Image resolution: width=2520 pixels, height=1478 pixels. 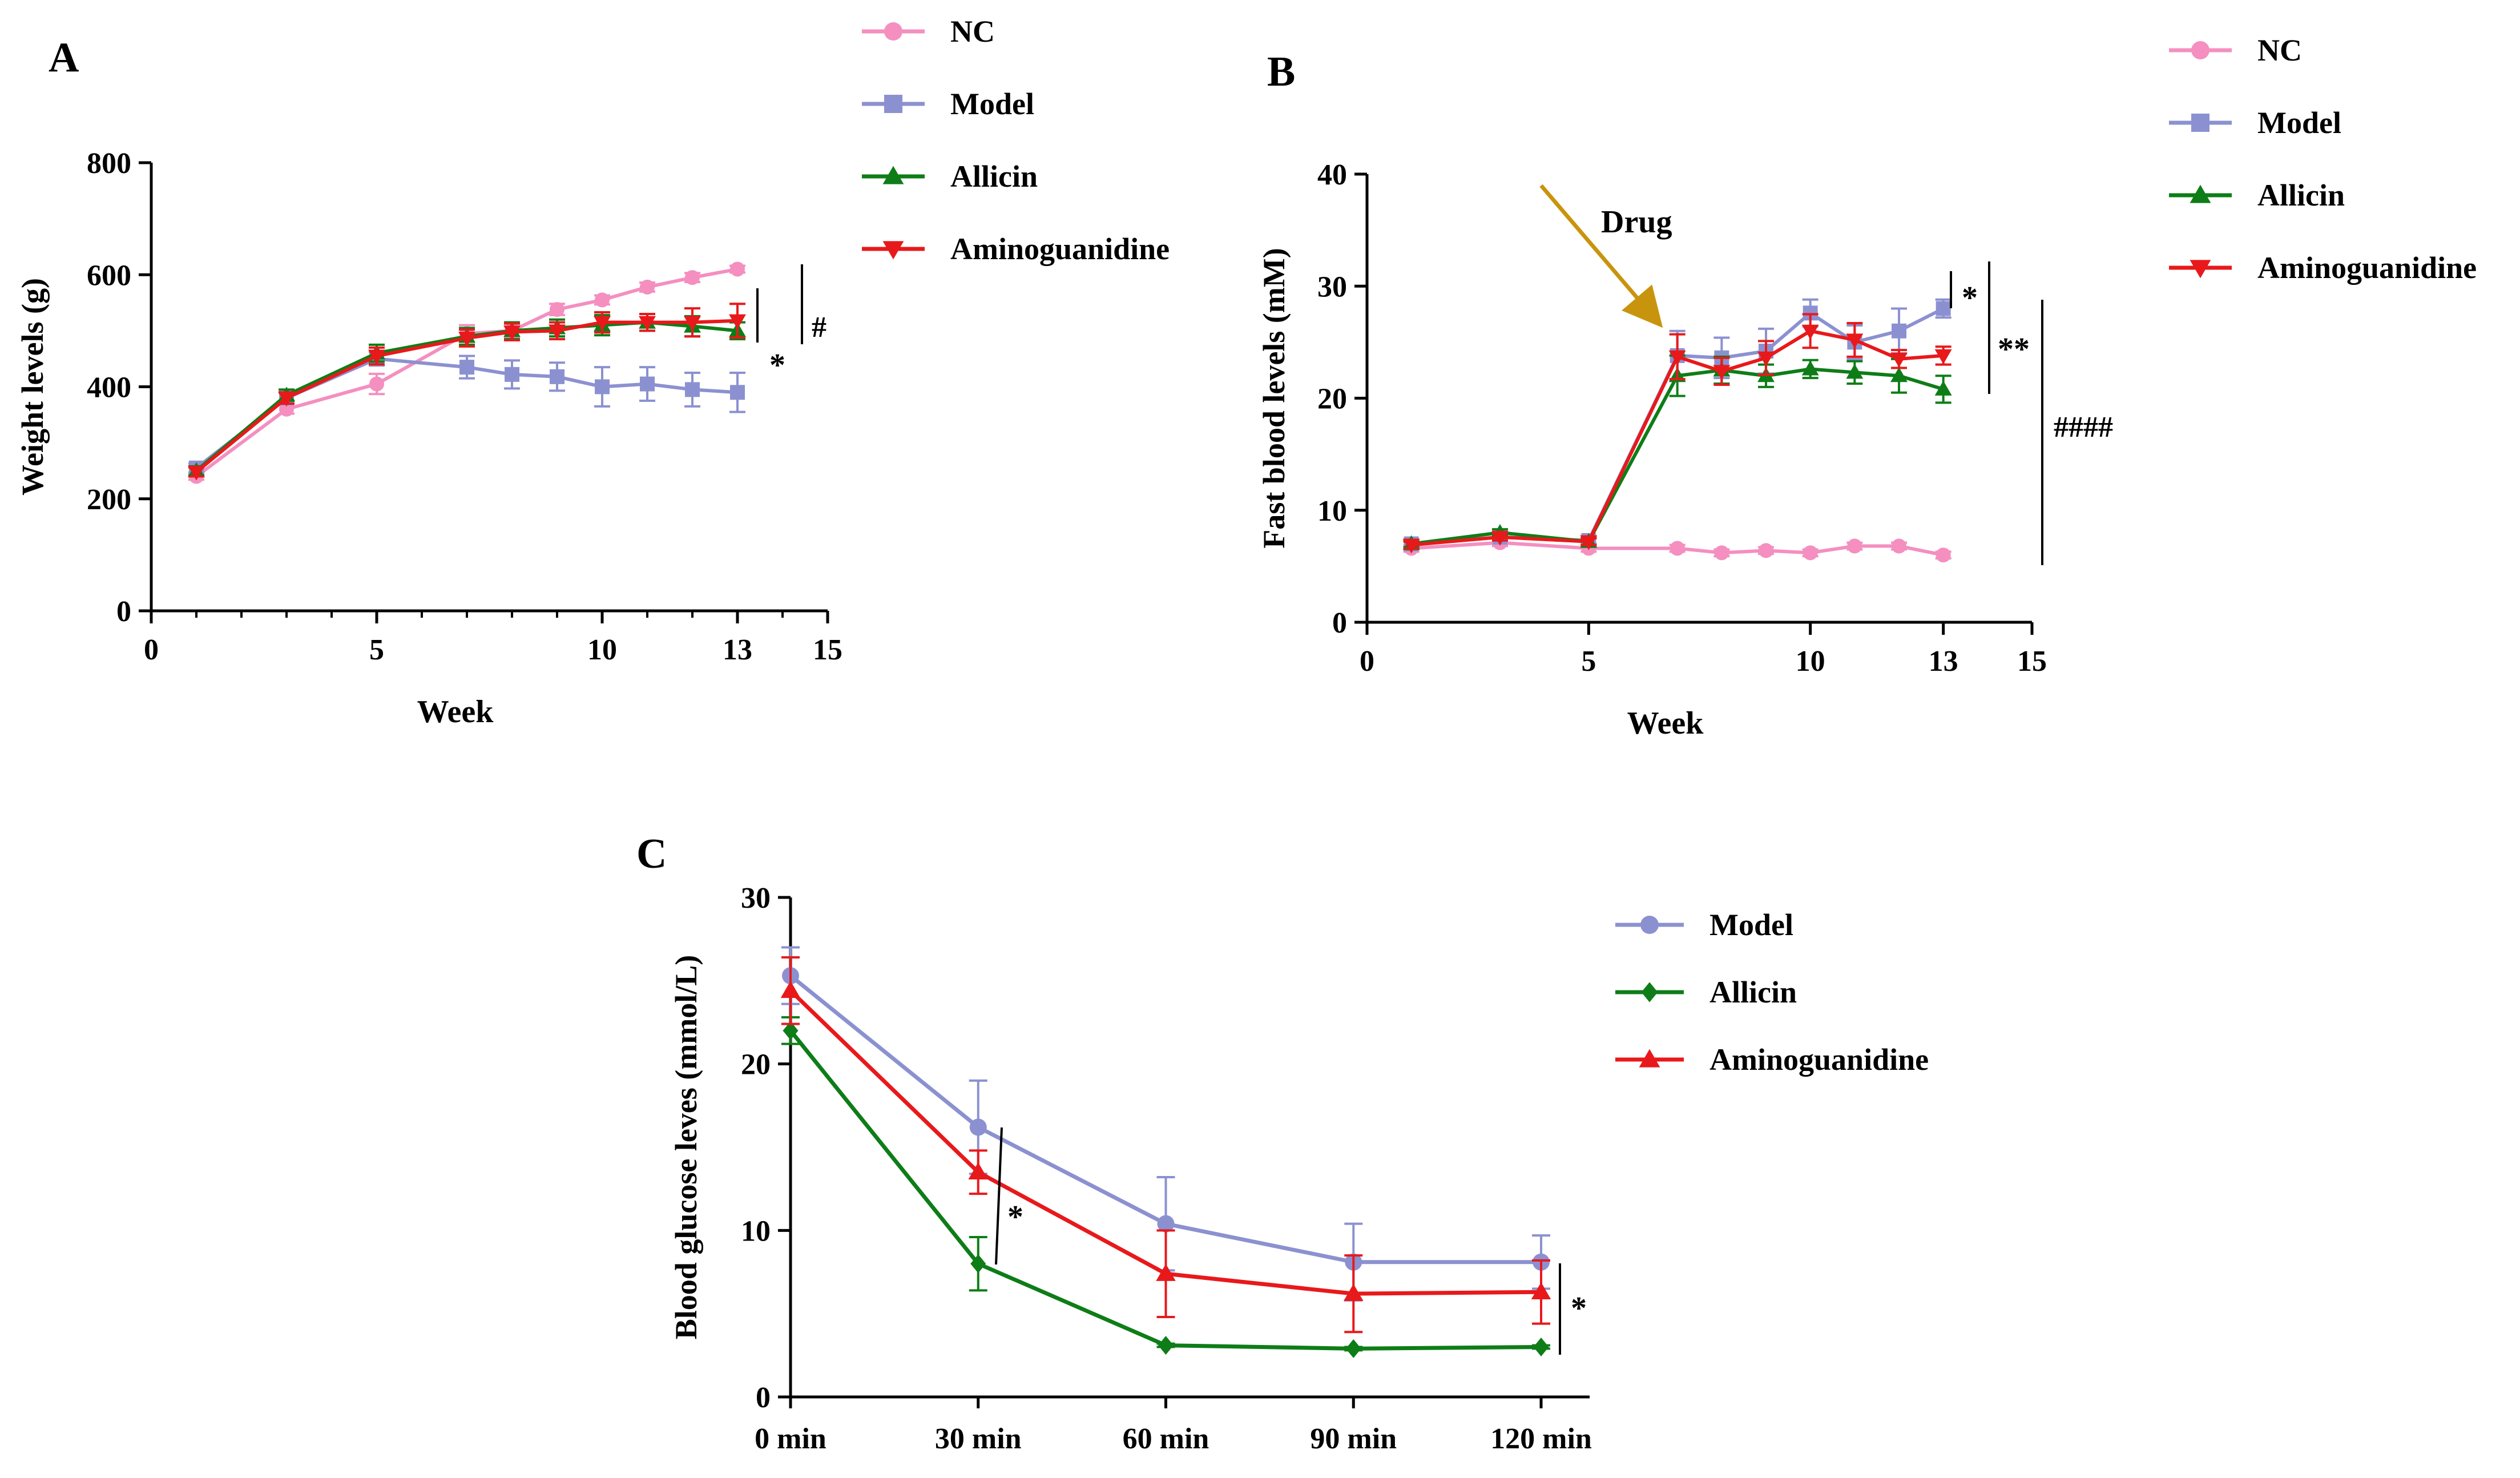 I want to click on legend-marker-nc, so click(x=2200, y=50).